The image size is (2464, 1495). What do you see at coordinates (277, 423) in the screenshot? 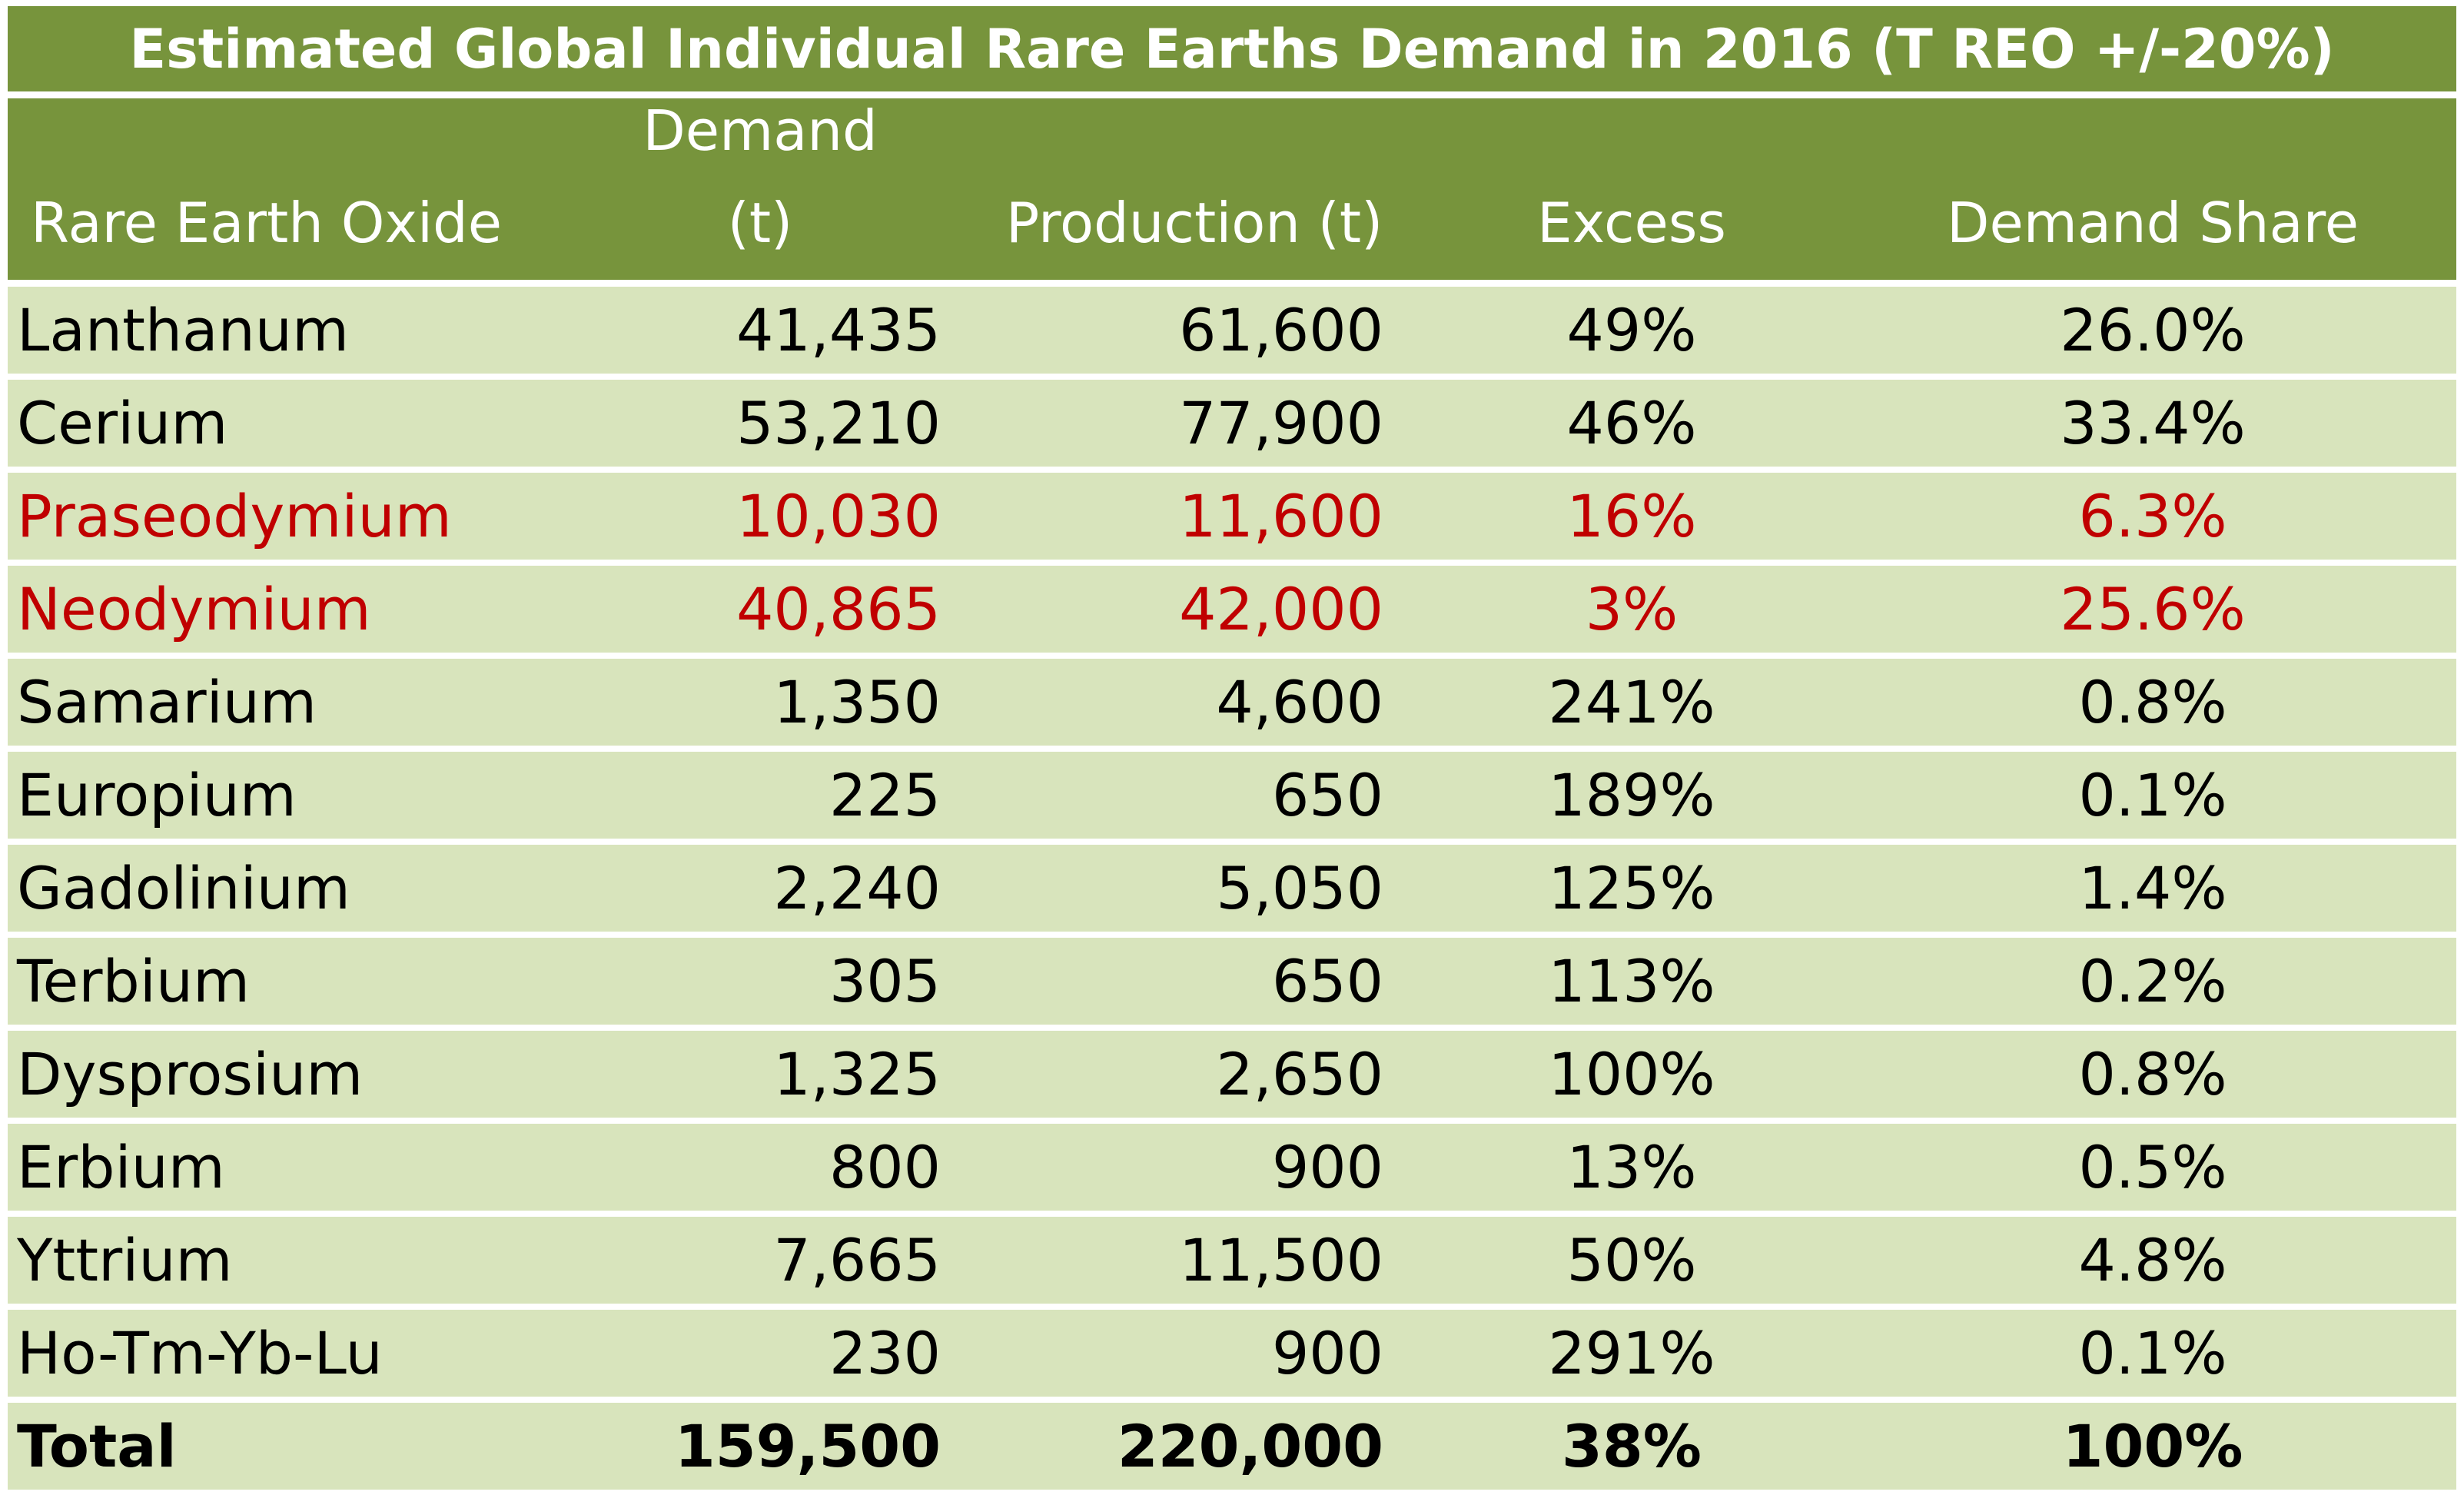
I see `oxide-name-cell: Cerium` at bounding box center [277, 423].